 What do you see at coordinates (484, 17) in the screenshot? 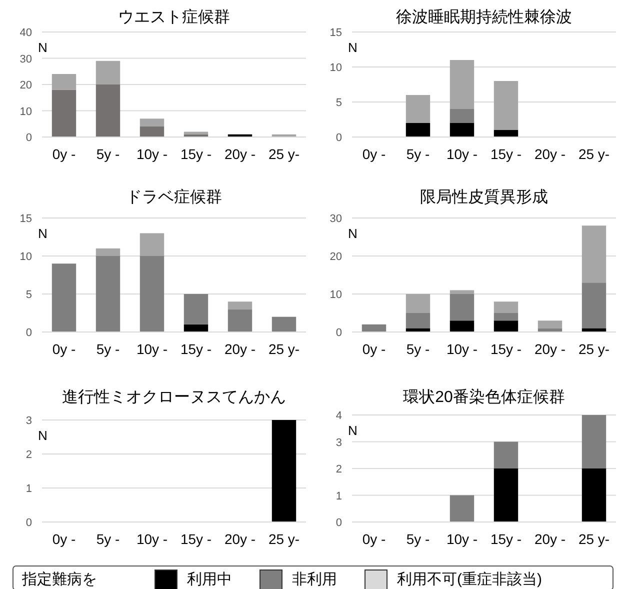
I see `chart-title: 徐波睡眠期持続性棘徐波` at bounding box center [484, 17].